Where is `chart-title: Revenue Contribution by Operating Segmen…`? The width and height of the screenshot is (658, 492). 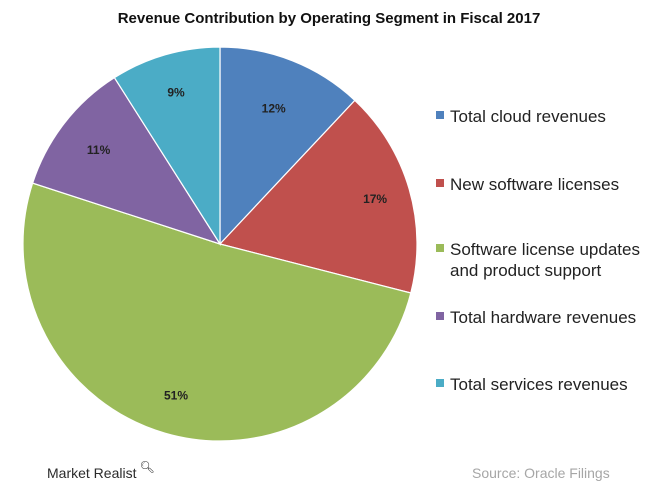 chart-title: Revenue Contribution by Operating Segmen… is located at coordinates (329, 18).